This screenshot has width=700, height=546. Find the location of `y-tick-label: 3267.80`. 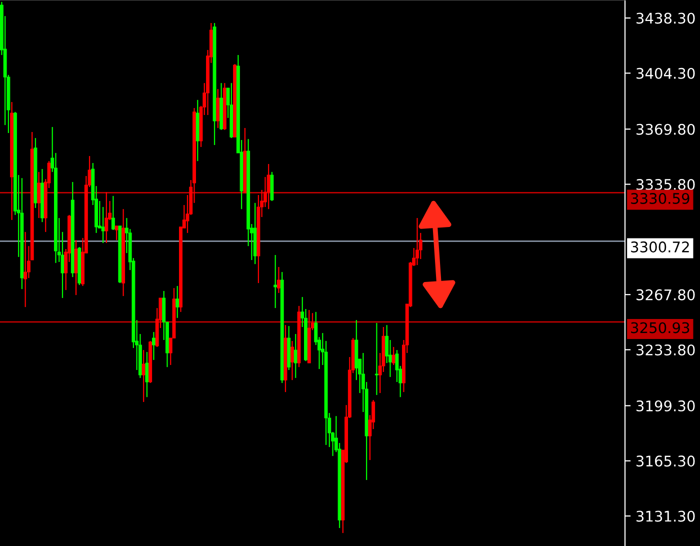

y-tick-label: 3267.80 is located at coordinates (665, 294).